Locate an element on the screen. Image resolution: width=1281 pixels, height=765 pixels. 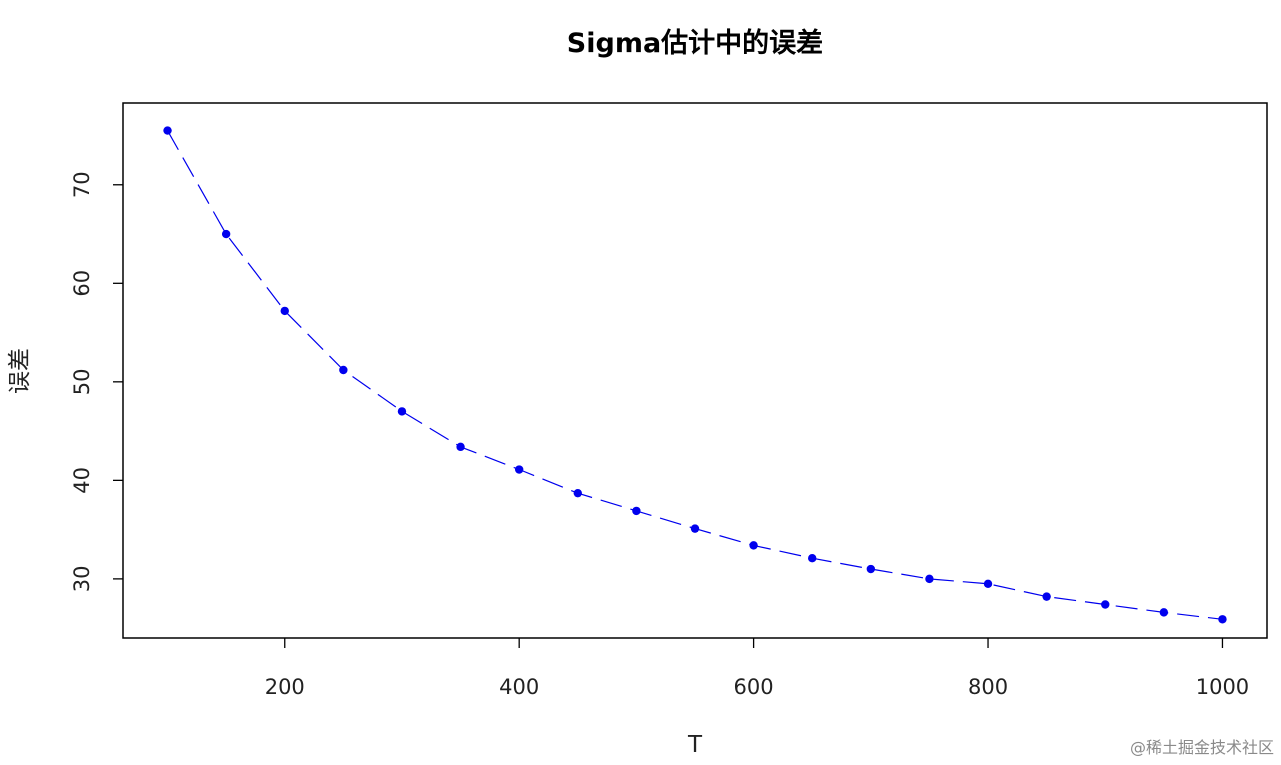
x-tick-label: 200 is located at coordinates (285, 687).